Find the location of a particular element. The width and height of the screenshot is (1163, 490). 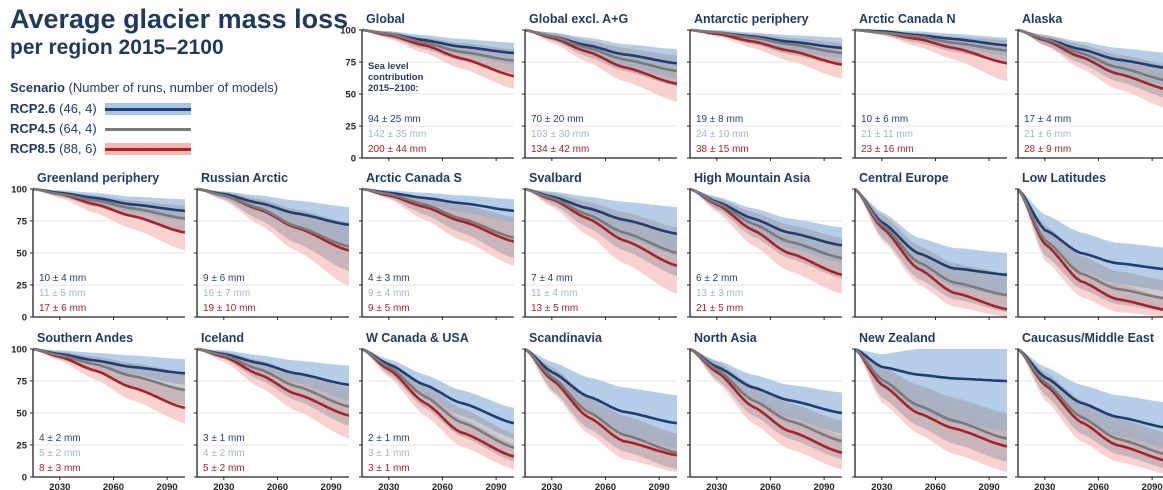

sea-level-value: 10 ± 4 mm is located at coordinates (62, 278).